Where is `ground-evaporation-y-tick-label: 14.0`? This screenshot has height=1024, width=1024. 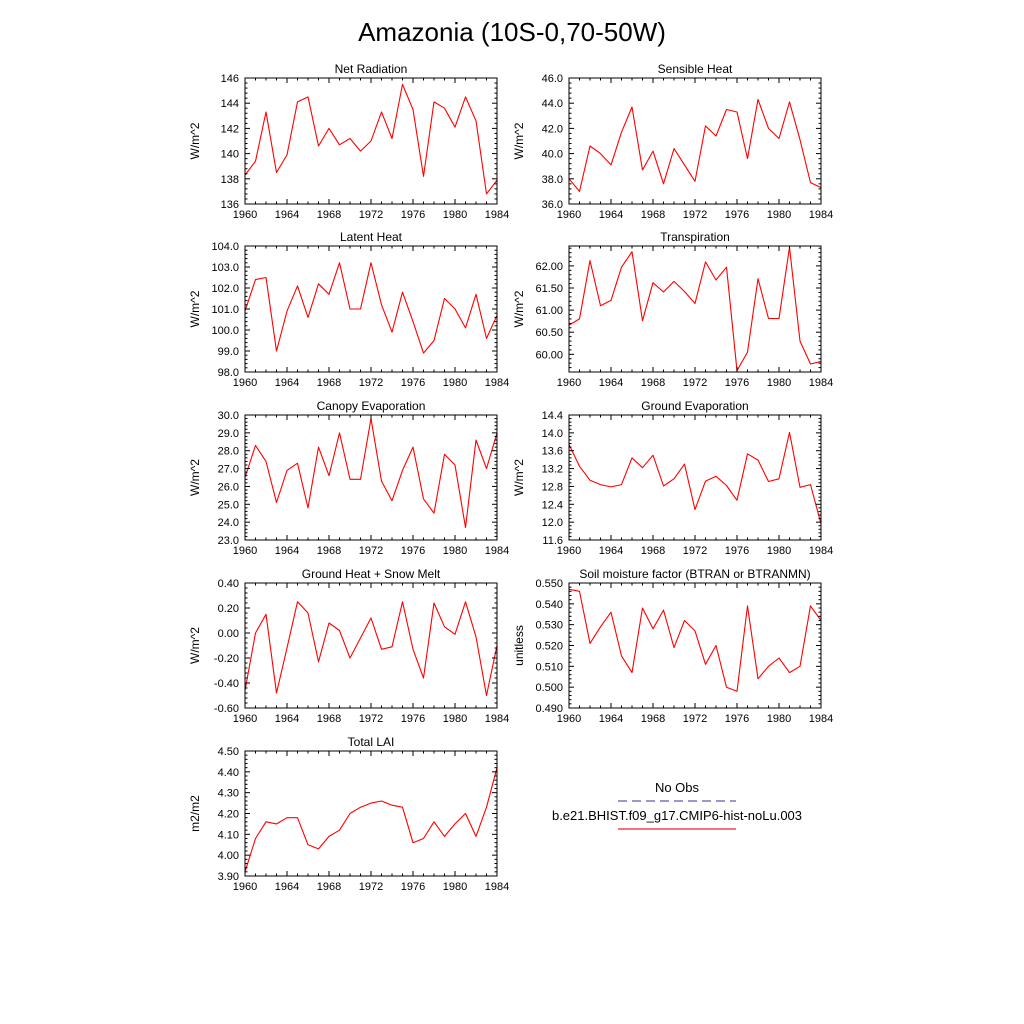
ground-evaporation-y-tick-label: 14.0 is located at coordinates (552, 434).